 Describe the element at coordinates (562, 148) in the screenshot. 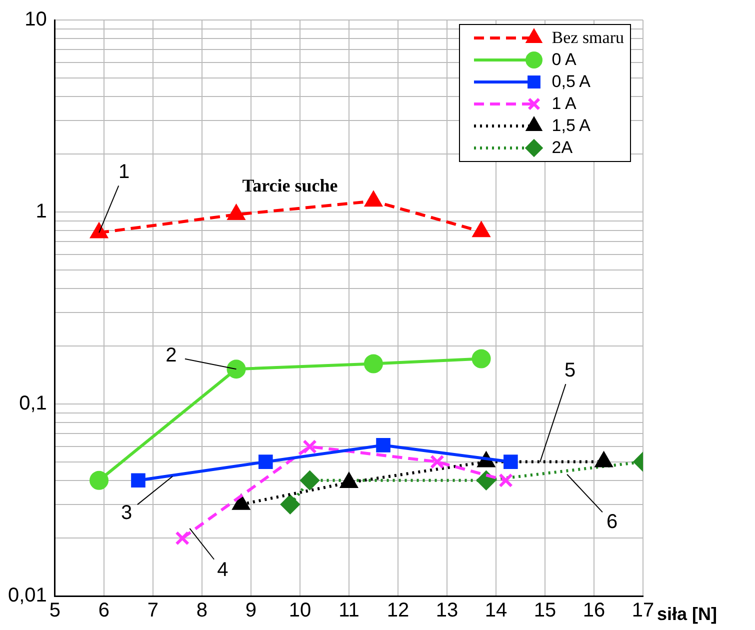

I see `legend-label: 2A` at that location.